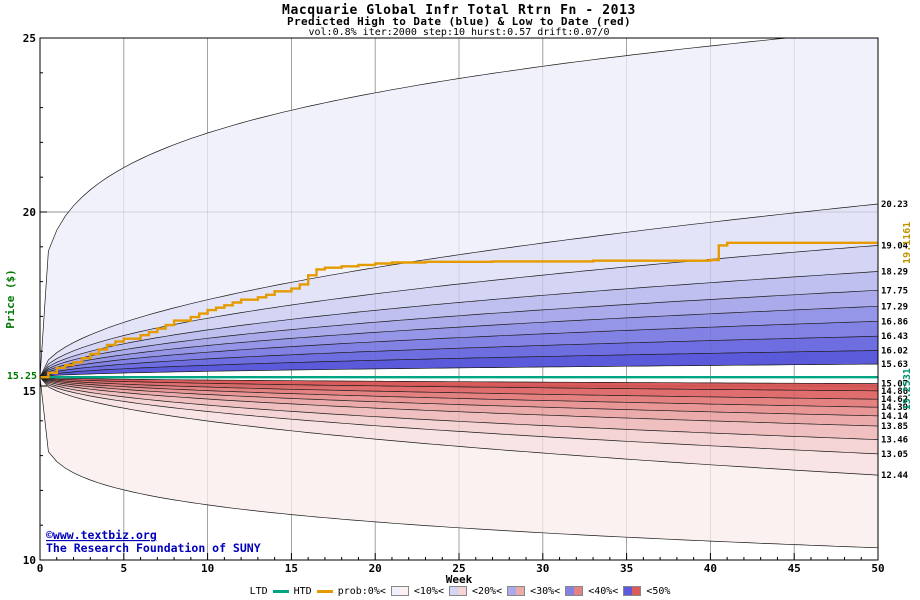 The width and height of the screenshot is (920, 600). What do you see at coordinates (22, 376) in the screenshot?
I see `start-price-label: 15.25` at bounding box center [22, 376].